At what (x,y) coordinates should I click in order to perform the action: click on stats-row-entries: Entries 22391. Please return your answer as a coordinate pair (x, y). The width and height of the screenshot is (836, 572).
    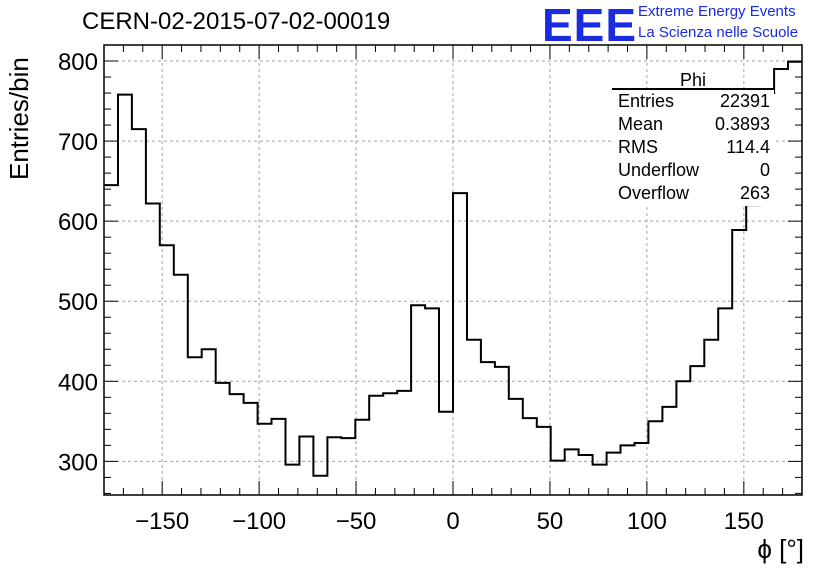
    Looking at the image, I should click on (693, 101).